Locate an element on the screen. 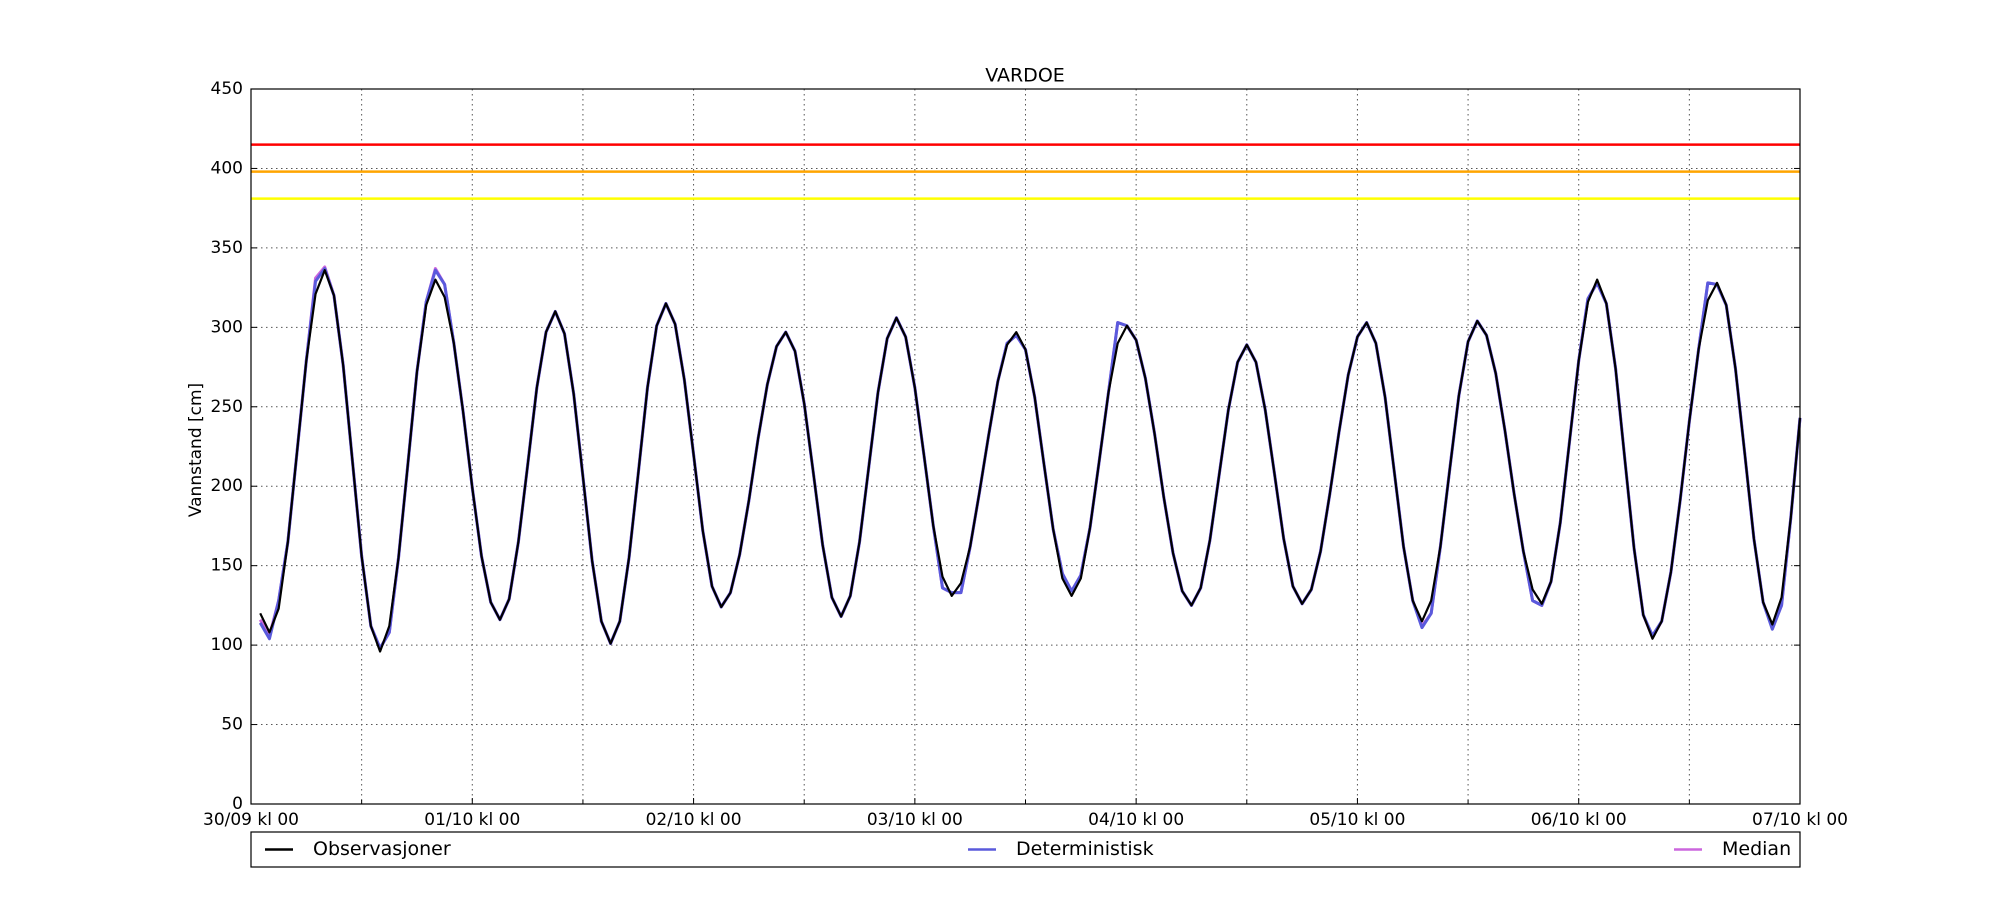  y-tick-label: 400 is located at coordinates (227, 168).